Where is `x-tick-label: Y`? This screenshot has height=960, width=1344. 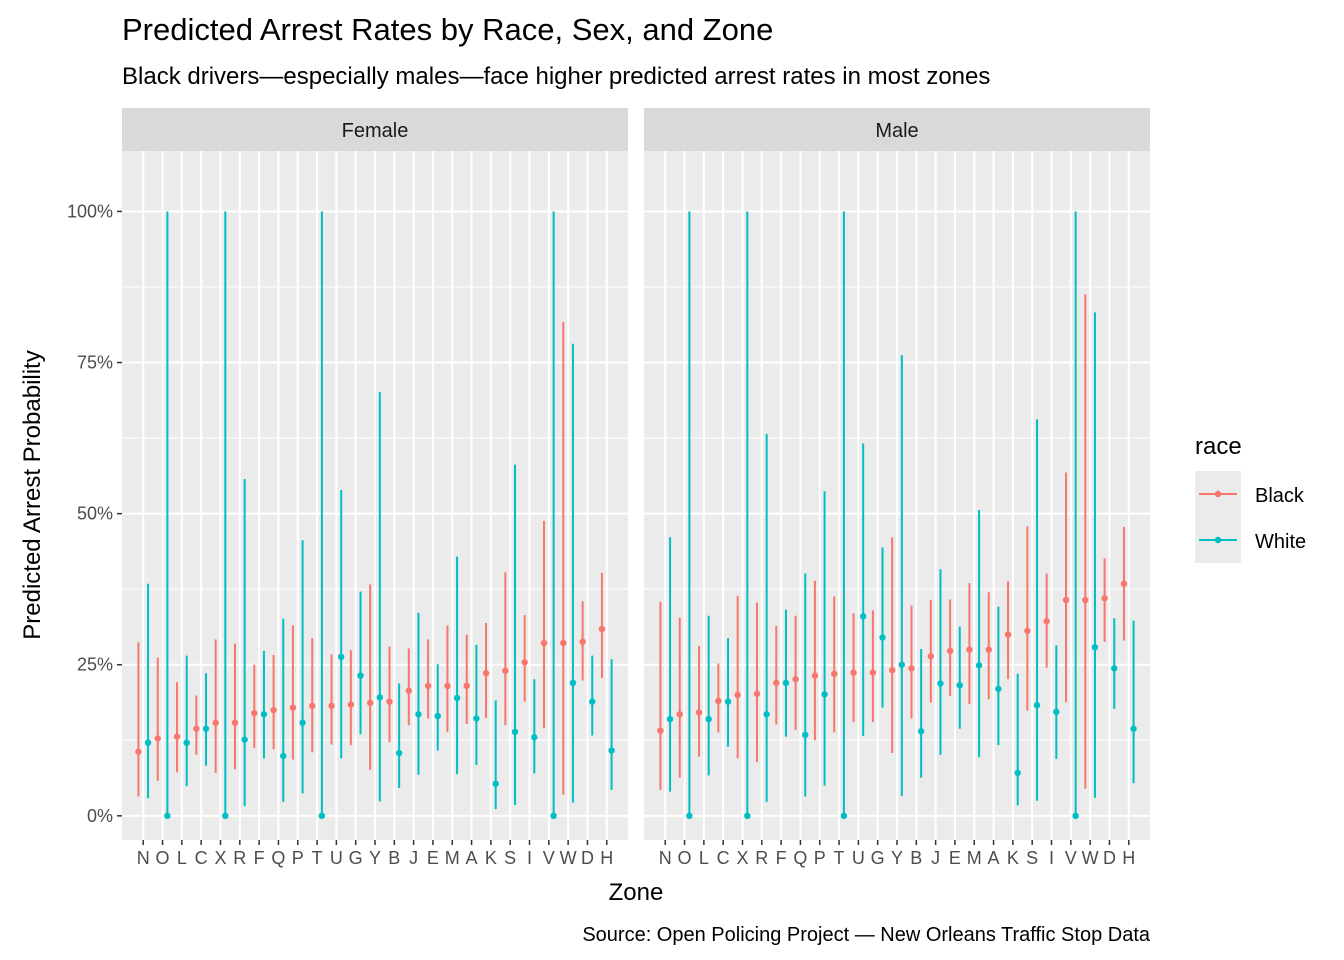
x-tick-label: Y is located at coordinates (897, 858).